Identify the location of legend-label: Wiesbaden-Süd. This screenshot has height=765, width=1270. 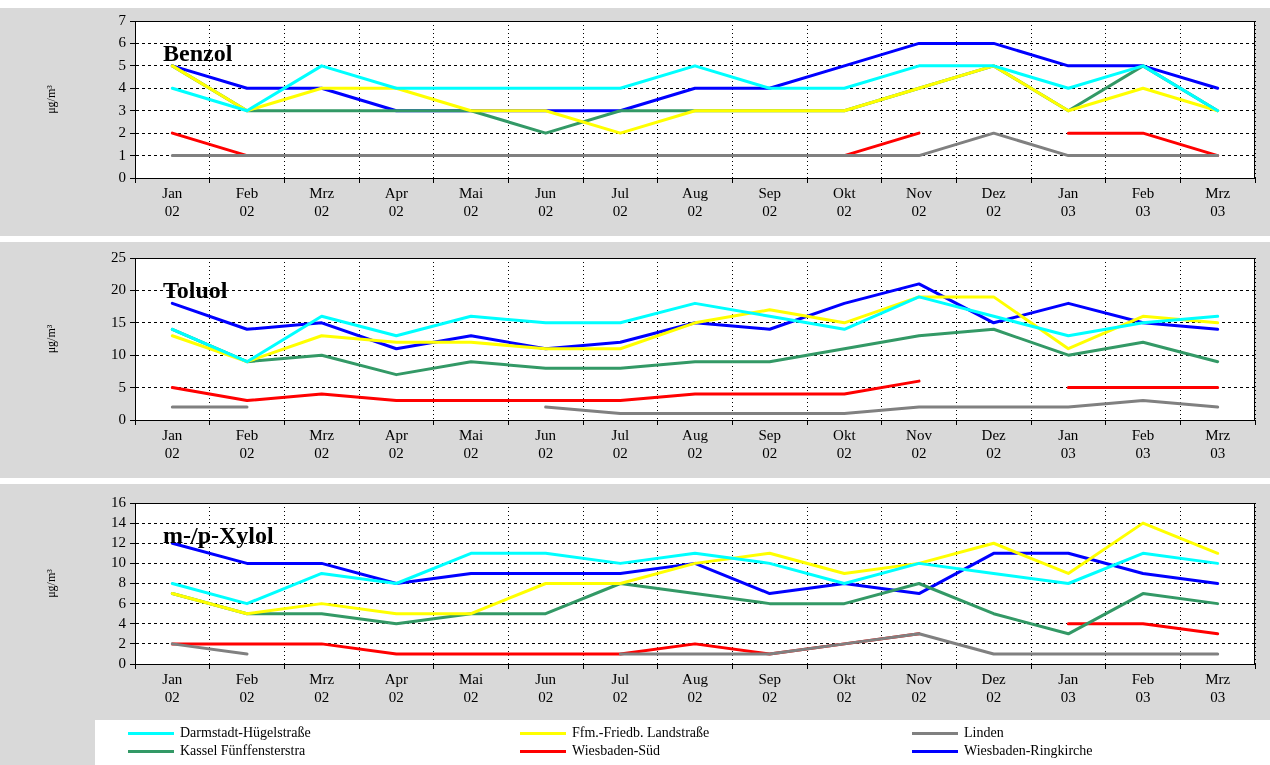
(616, 751).